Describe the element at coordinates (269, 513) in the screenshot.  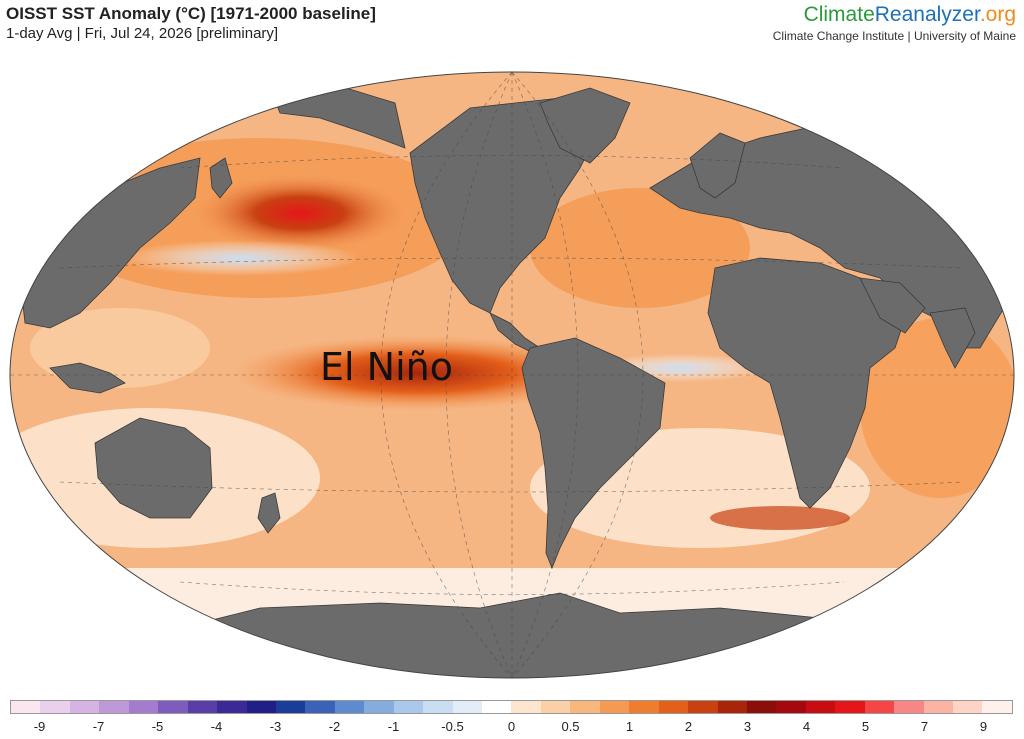
I see `new-zealand` at that location.